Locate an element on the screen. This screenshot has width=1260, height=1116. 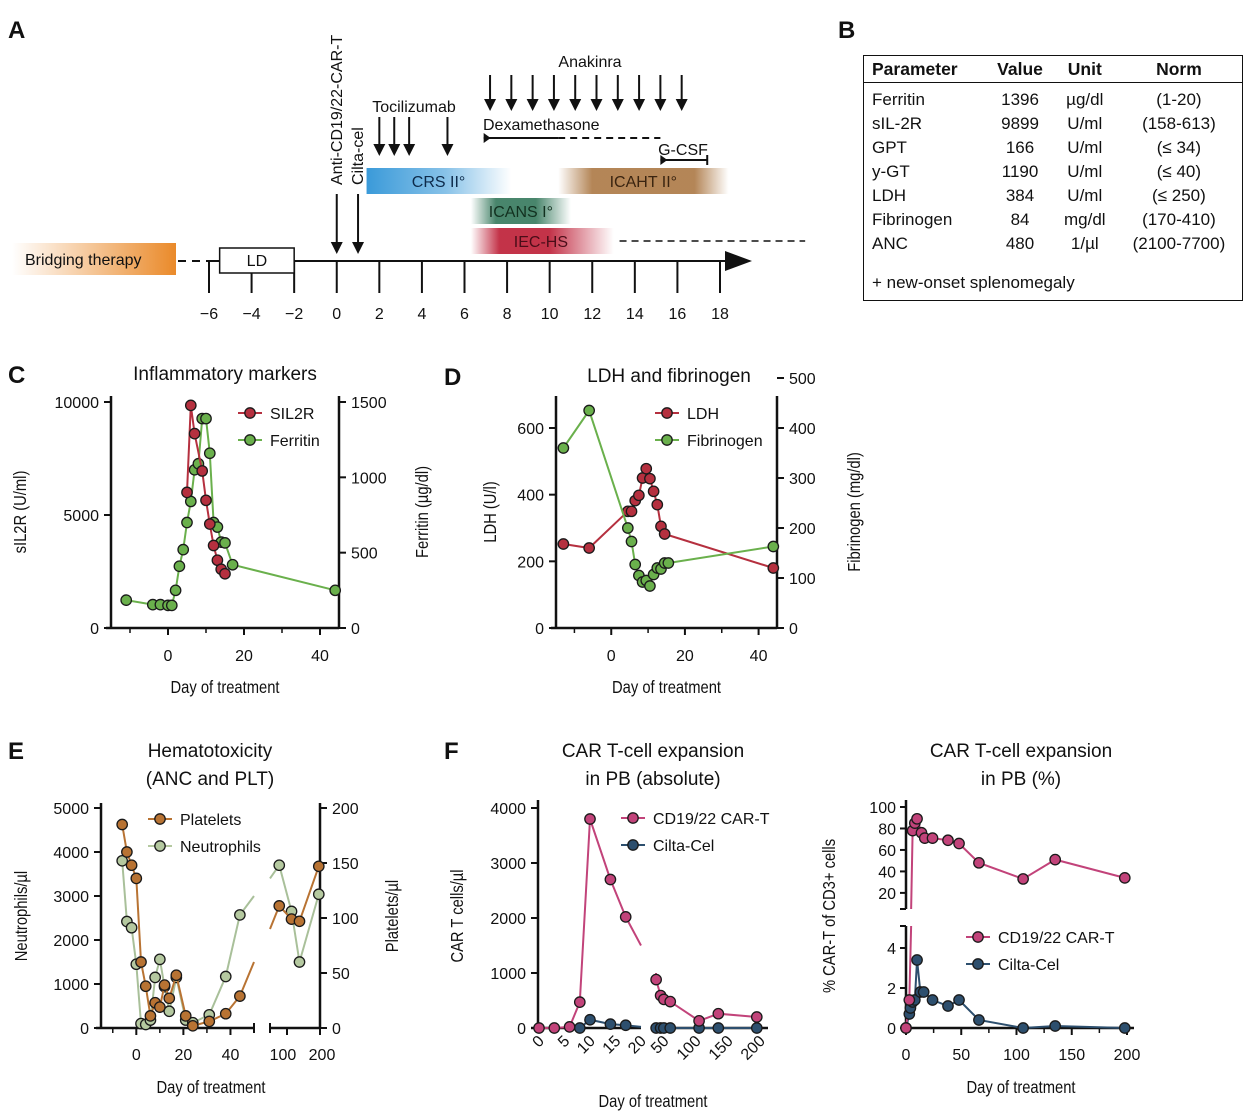
right-y-axis-label-group: Ferritin (µg/dl) is located at coordinates (423, 512).